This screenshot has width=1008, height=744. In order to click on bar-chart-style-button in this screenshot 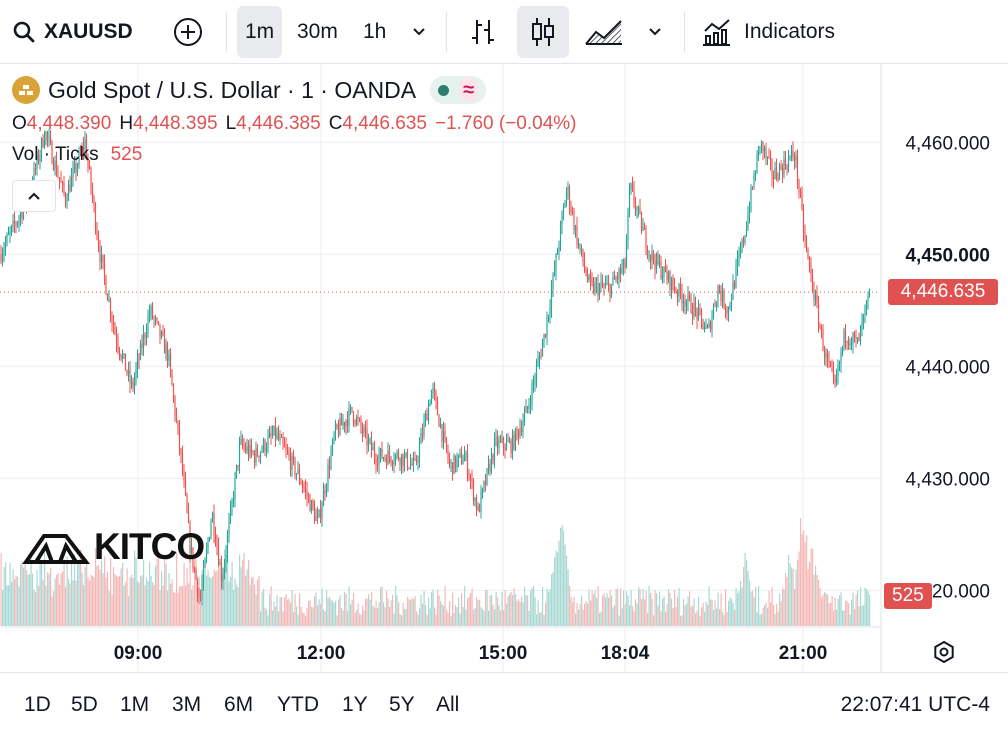, I will do `click(483, 32)`.